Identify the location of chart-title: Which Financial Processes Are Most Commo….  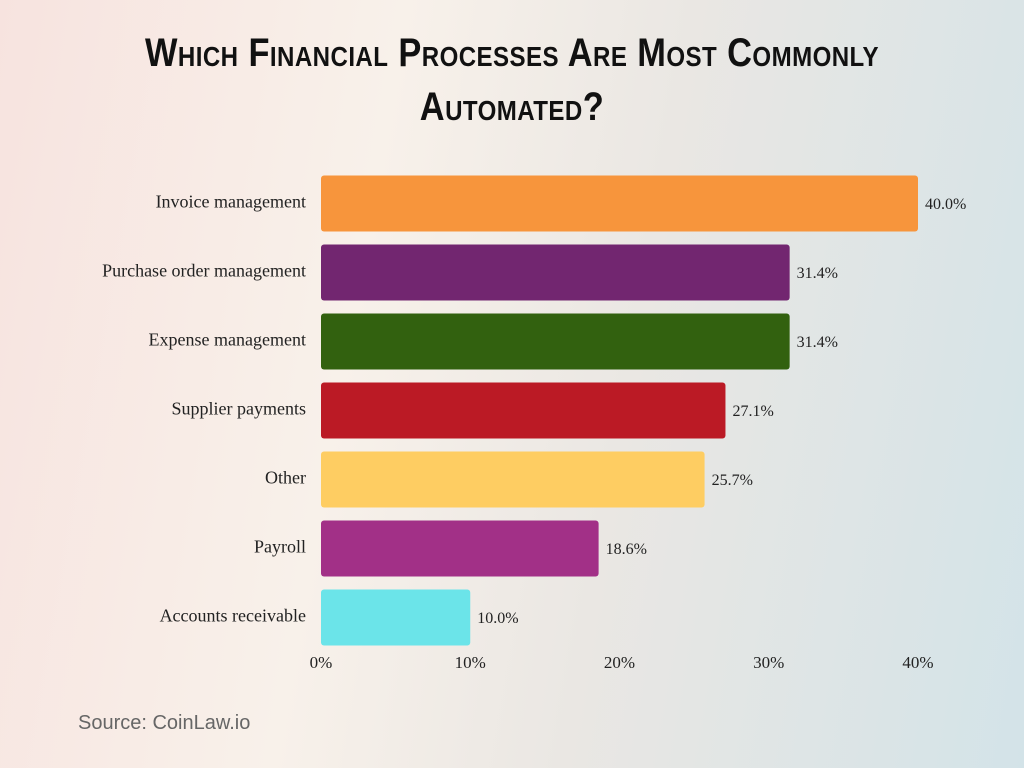
(512, 80).